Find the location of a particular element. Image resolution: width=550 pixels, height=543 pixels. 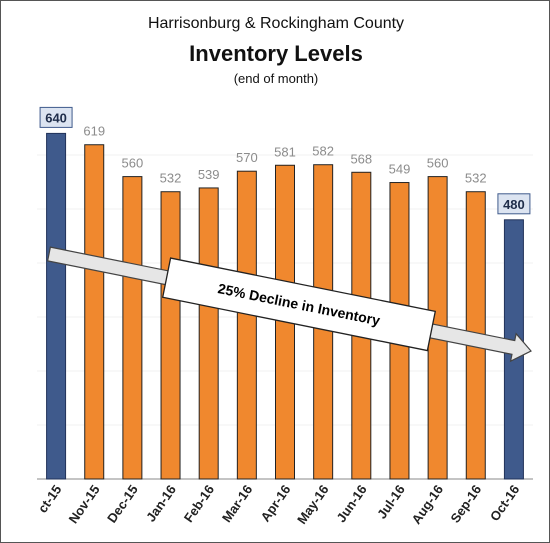

data-label: 582 is located at coordinates (323, 151).